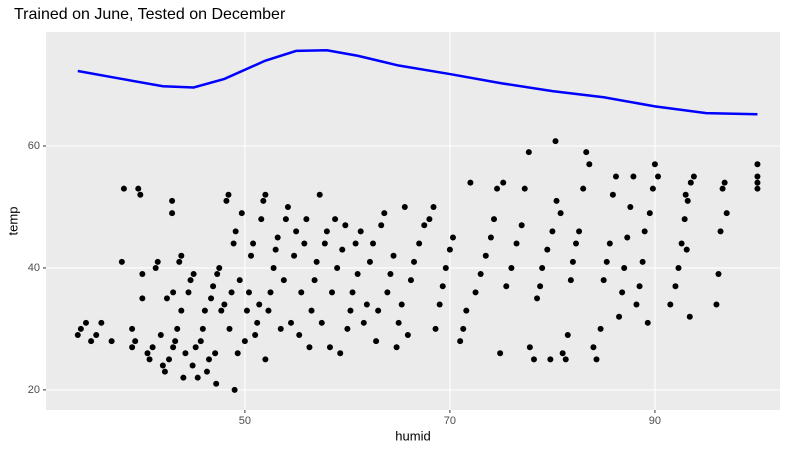 This screenshot has height=450, width=800. What do you see at coordinates (655, 421) in the screenshot?
I see `x-tick-label: 90` at bounding box center [655, 421].